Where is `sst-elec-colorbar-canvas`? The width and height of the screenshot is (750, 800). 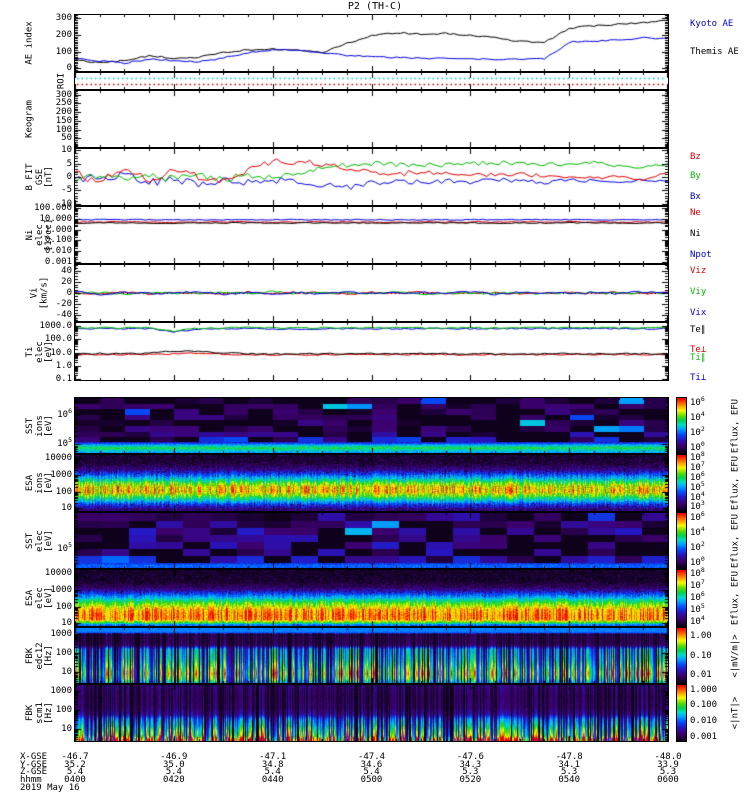
sst-elec-colorbar-canvas is located at coordinates (681, 540).